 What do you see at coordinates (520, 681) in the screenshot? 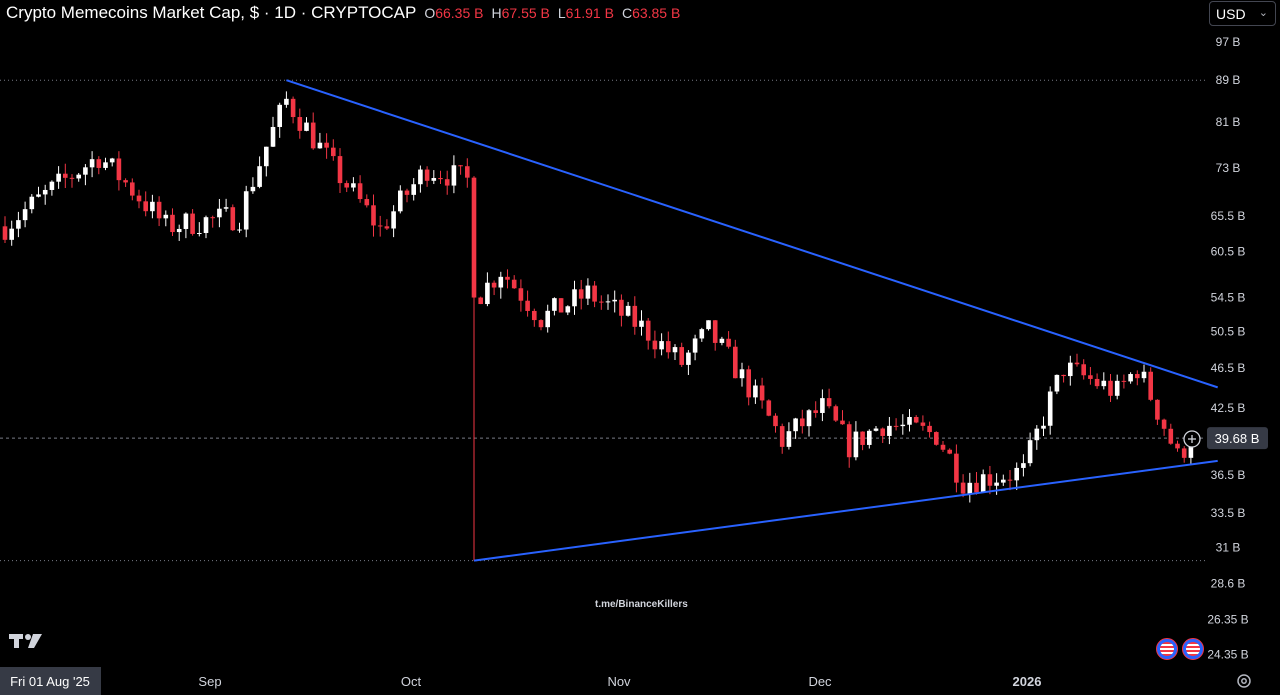
I see `time-axis: Fri 01 Aug '25 Sep Oct Nov Dec 2026` at bounding box center [520, 681].